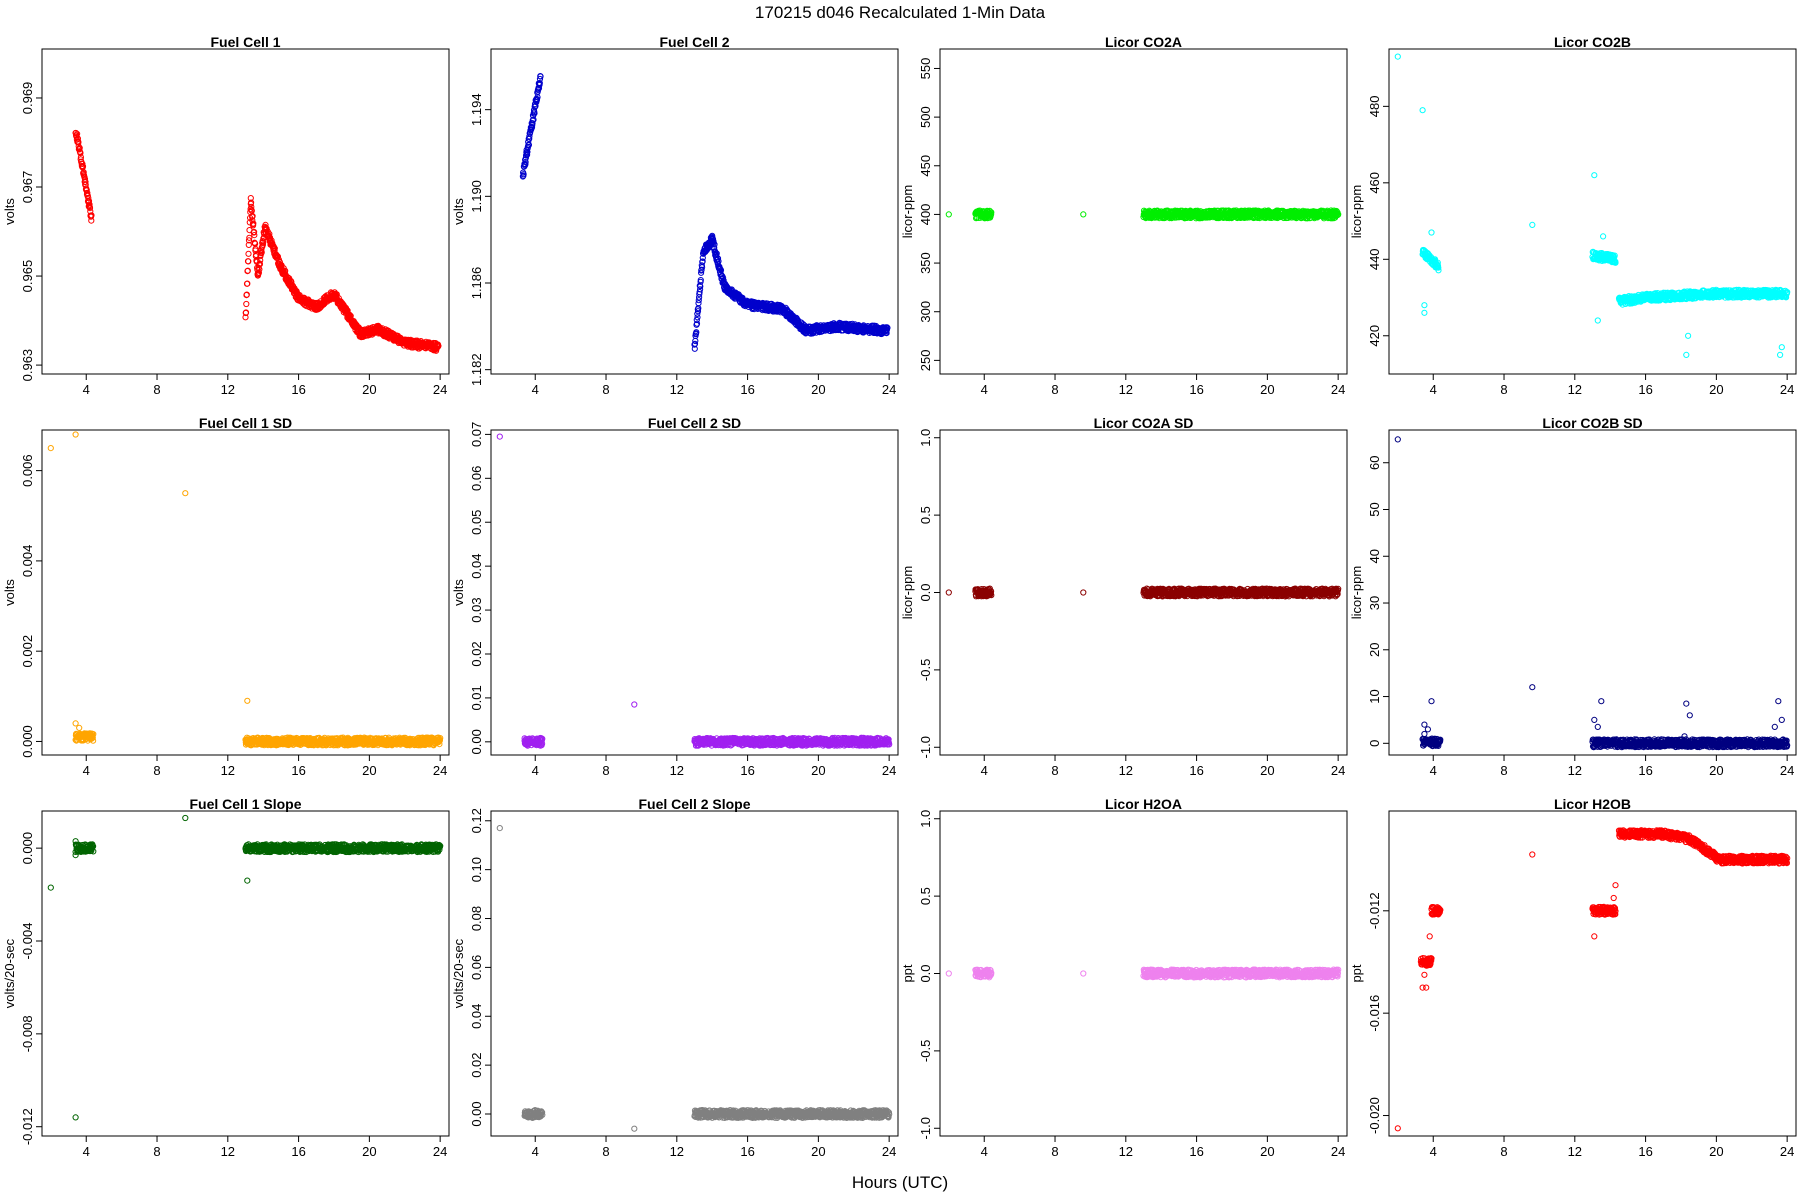 The image size is (1800, 1200). What do you see at coordinates (1374, 107) in the screenshot?
I see `y-tick-label: 480` at bounding box center [1374, 107].